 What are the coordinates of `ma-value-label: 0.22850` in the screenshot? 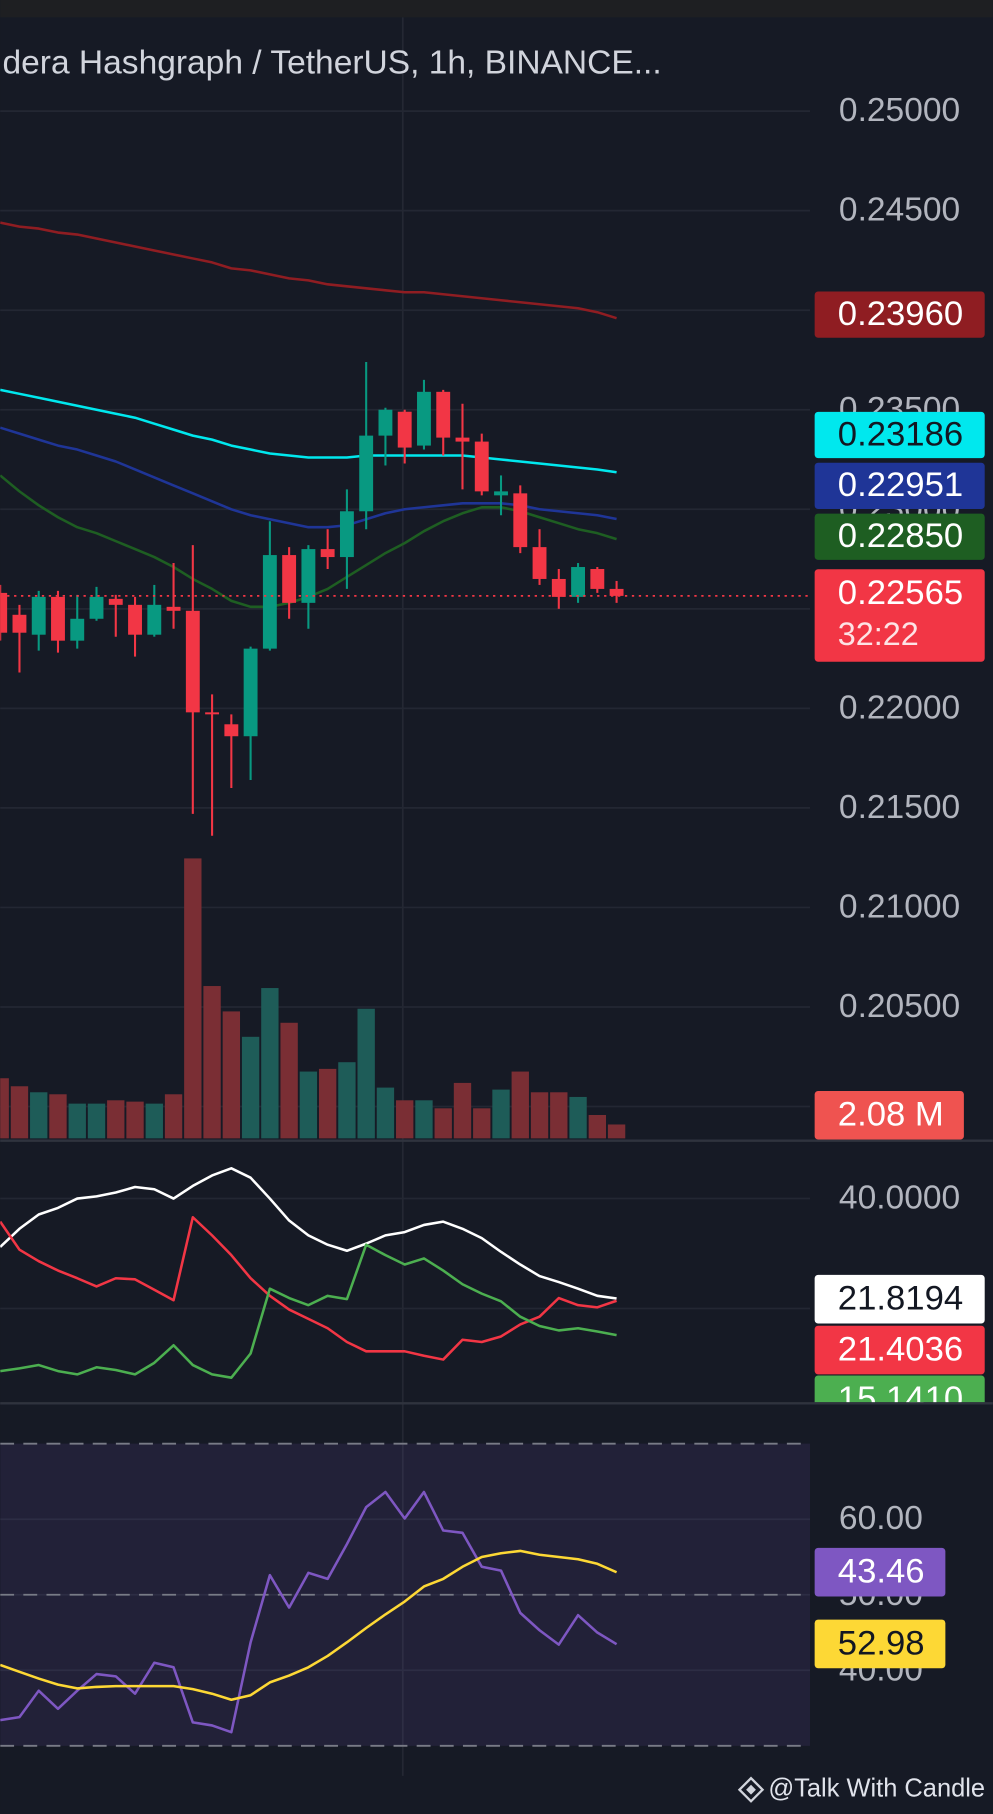 It's located at (900, 536).